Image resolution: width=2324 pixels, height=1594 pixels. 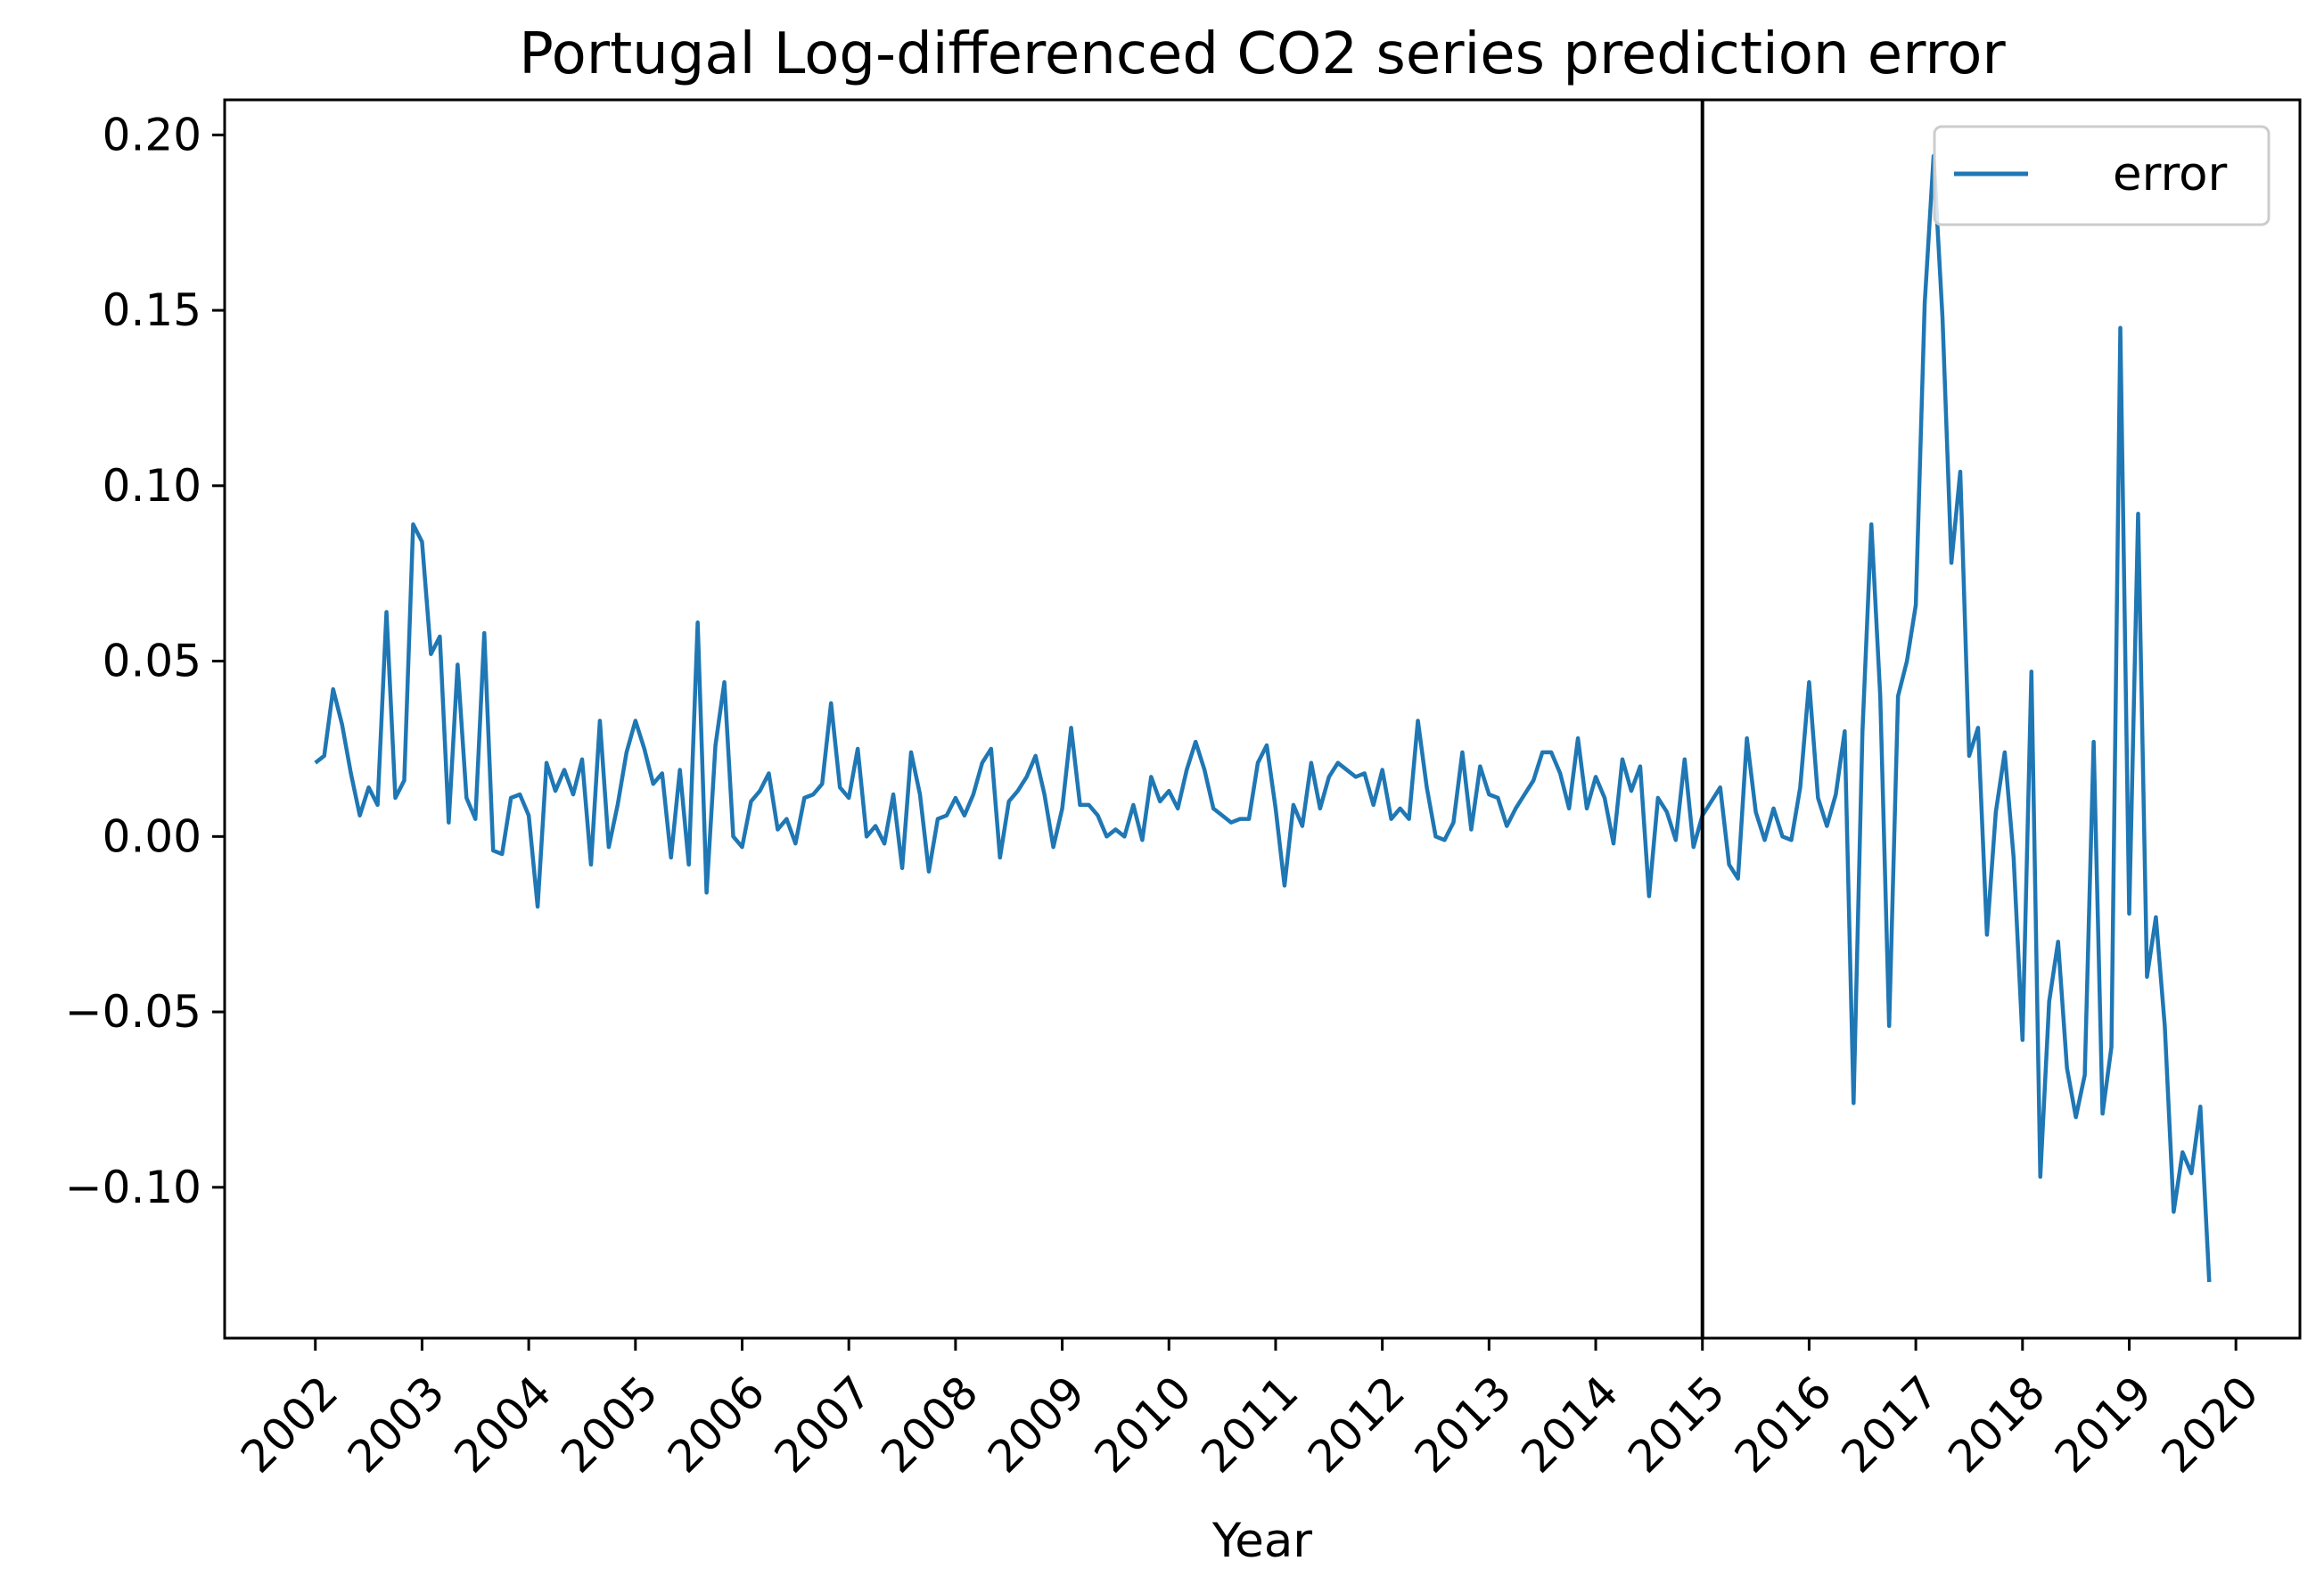 I want to click on y-tick-label: 0.20, so click(x=152, y=134).